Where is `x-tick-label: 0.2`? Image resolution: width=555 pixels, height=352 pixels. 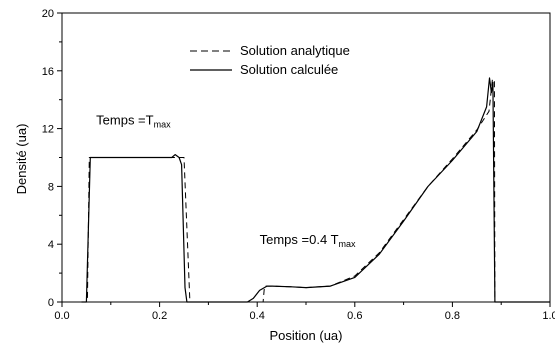 x-tick-label: 0.2 is located at coordinates (159, 316).